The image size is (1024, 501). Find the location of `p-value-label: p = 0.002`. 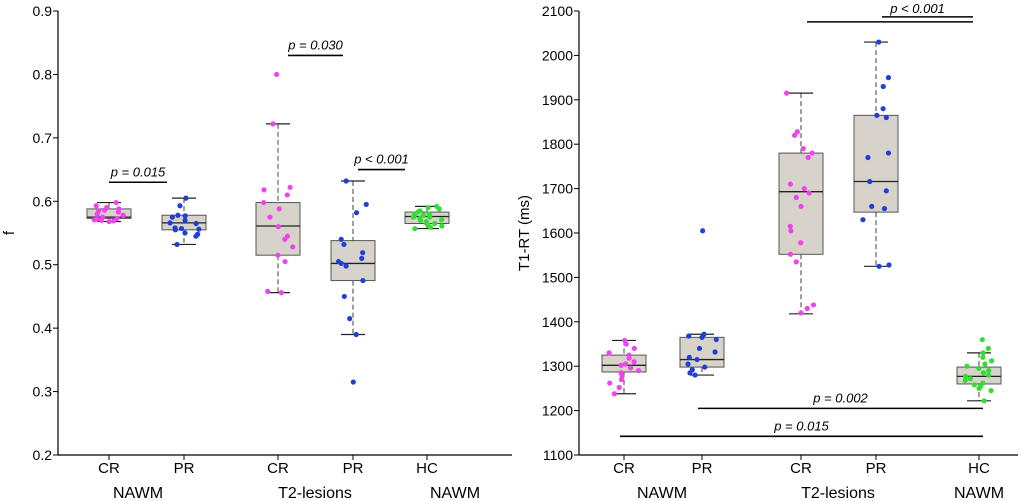

p-value-label: p = 0.002 is located at coordinates (840, 397).